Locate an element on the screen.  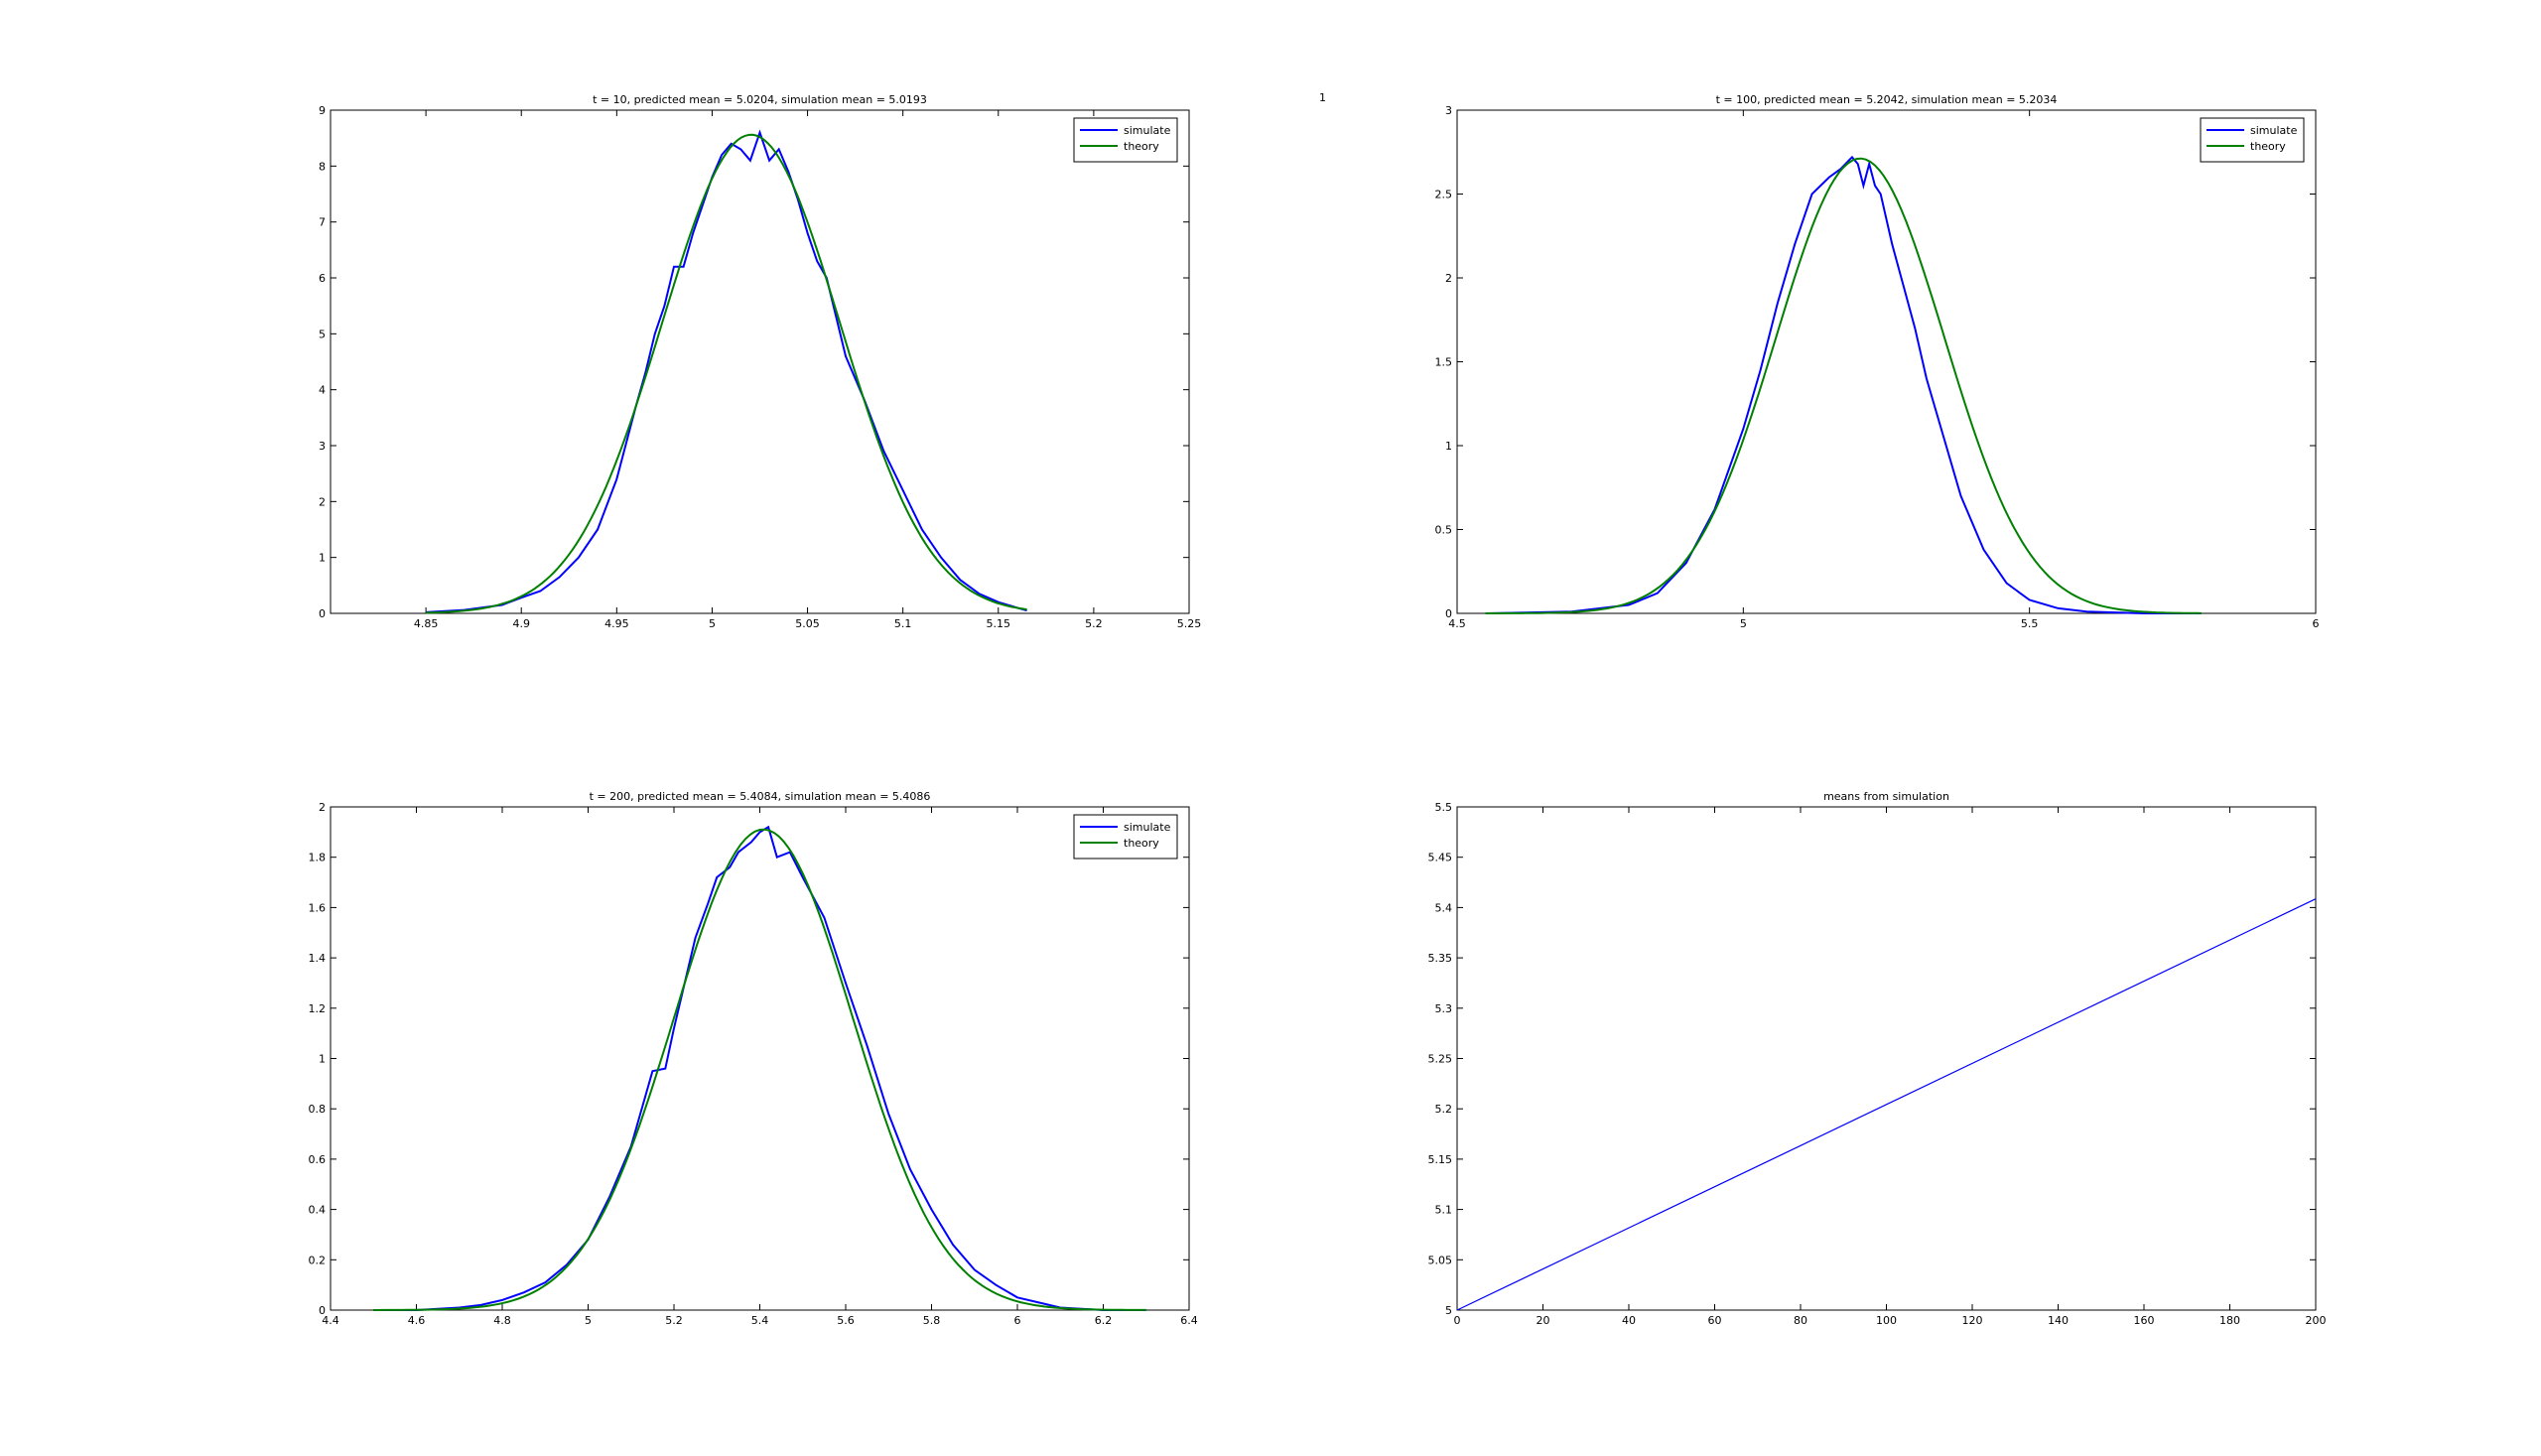
y-tick-label: 0.6 is located at coordinates (318, 1159).